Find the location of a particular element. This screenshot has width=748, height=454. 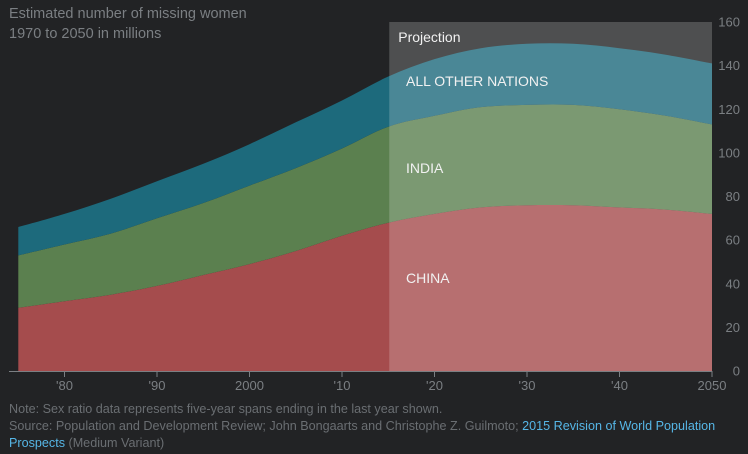

x-tick-label: '10 is located at coordinates (342, 385).